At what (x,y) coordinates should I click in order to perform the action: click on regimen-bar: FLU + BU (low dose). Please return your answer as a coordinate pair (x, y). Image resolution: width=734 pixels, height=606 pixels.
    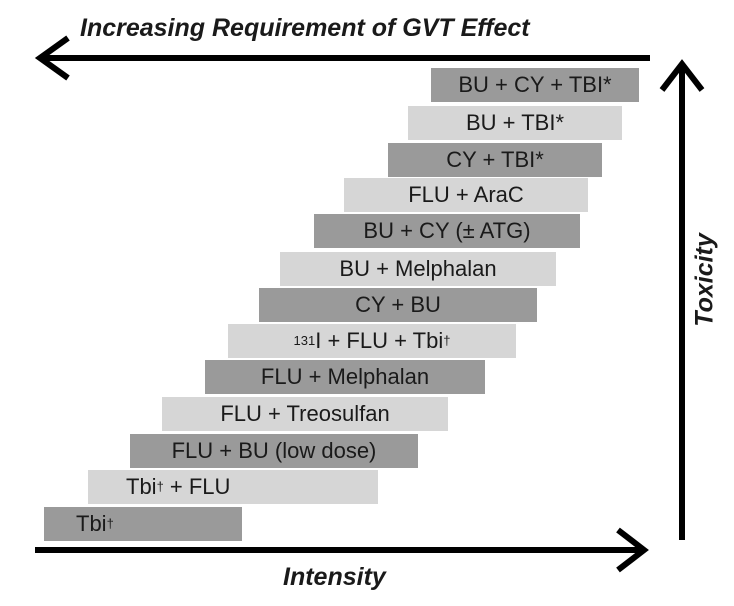
    Looking at the image, I should click on (274, 451).